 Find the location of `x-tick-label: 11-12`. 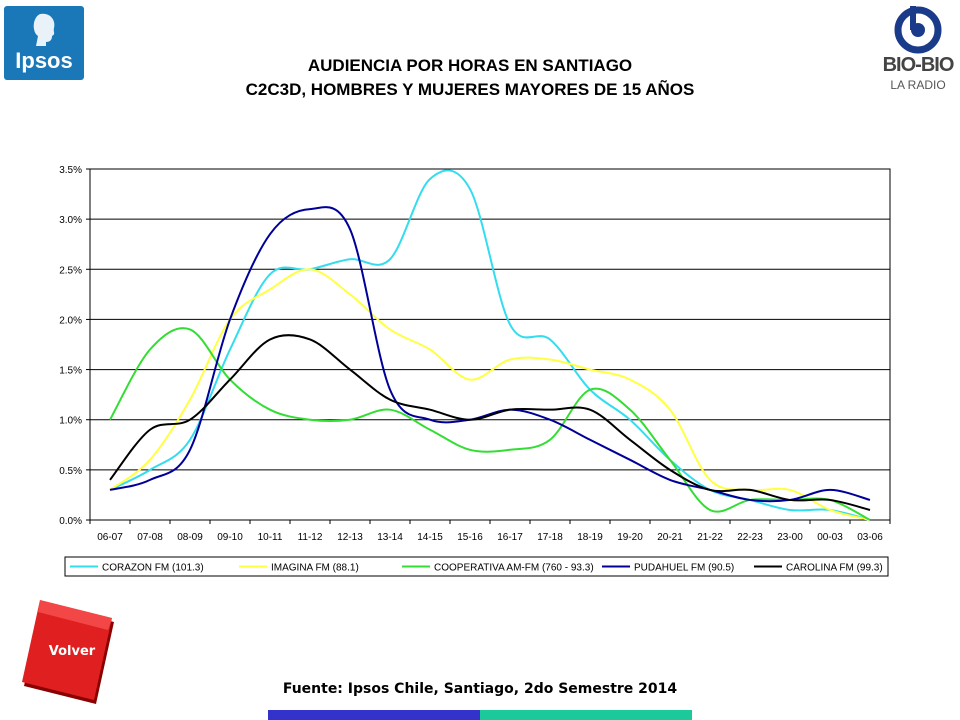

x-tick-label: 11-12 is located at coordinates (310, 537).